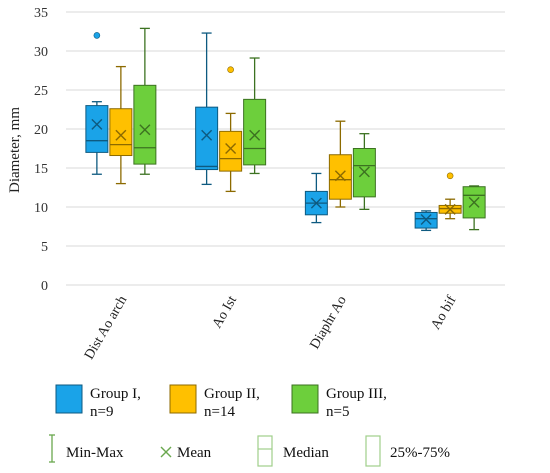 This screenshot has width=550, height=473. I want to click on y-tick-label: 25, so click(41, 91).